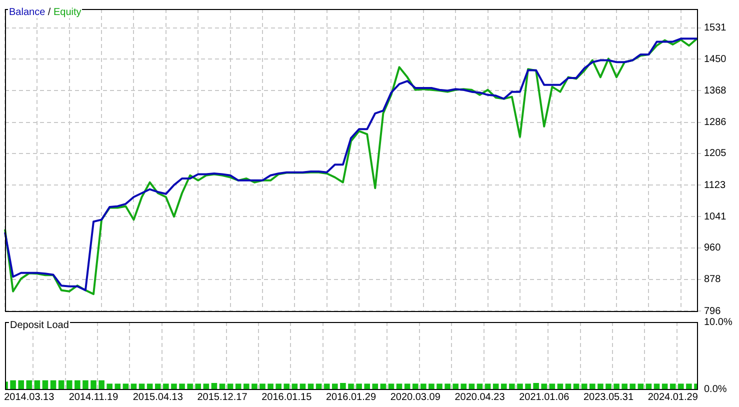 Image resolution: width=739 pixels, height=407 pixels. Describe the element at coordinates (673, 397) in the screenshot. I see `x-tick-label: 2024.01.29` at that location.